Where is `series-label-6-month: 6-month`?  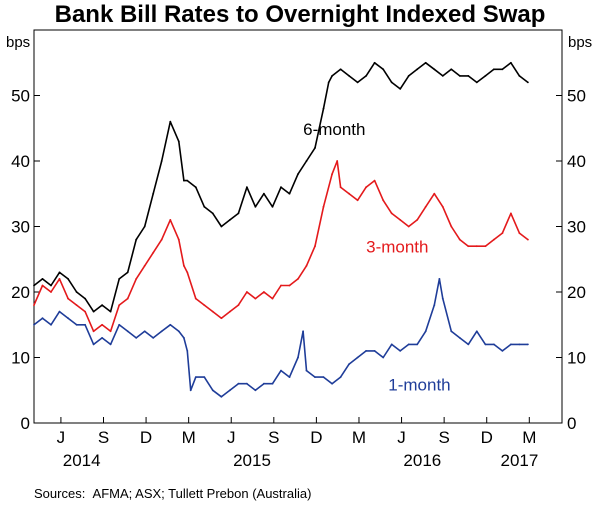
series-label-6-month: 6-month is located at coordinates (334, 129).